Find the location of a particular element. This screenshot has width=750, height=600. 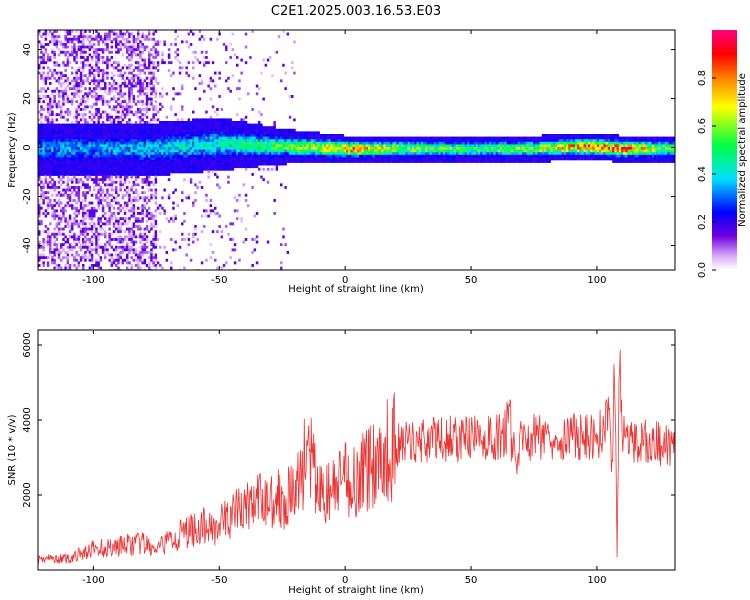

figure-title: C2E1.2025.003.16.53.E03 is located at coordinates (356, 11).